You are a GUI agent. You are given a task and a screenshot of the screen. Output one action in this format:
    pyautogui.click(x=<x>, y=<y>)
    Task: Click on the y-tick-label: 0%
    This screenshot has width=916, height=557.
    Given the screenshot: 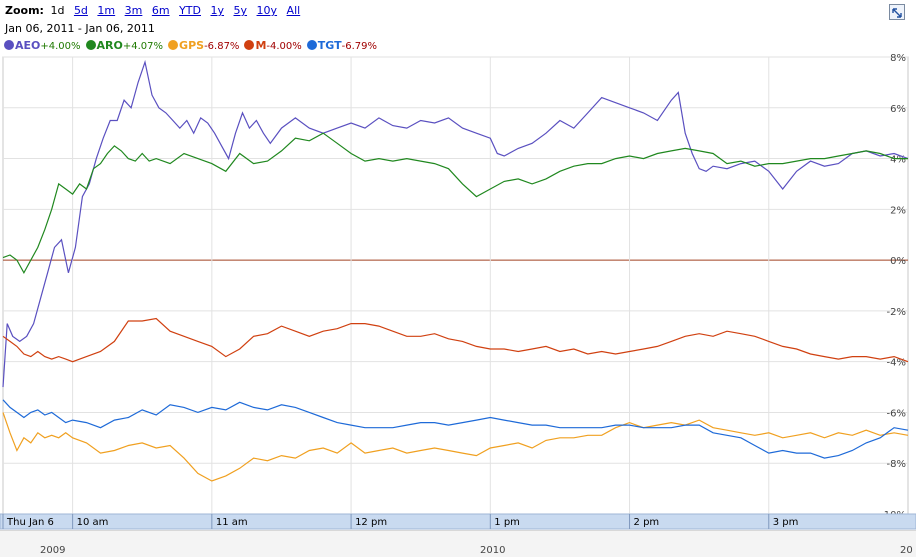 What is the action you would take?
    pyautogui.click(x=898, y=261)
    